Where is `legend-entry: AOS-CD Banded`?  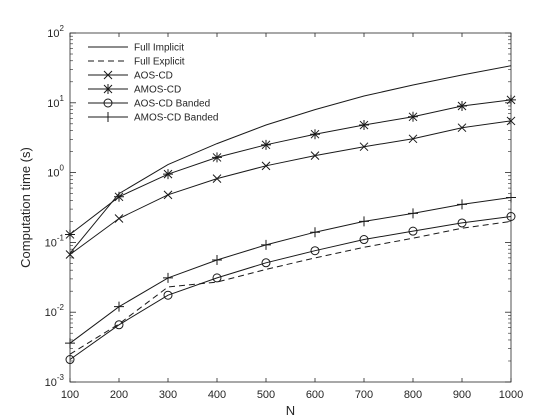 legend-entry: AOS-CD Banded is located at coordinates (149, 104).